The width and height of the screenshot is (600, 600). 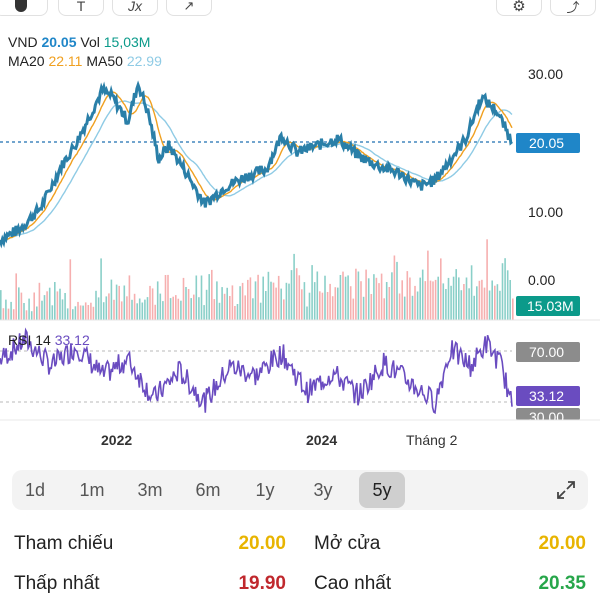 What do you see at coordinates (150, 489) in the screenshot?
I see `range-3m: 3m` at bounding box center [150, 489].